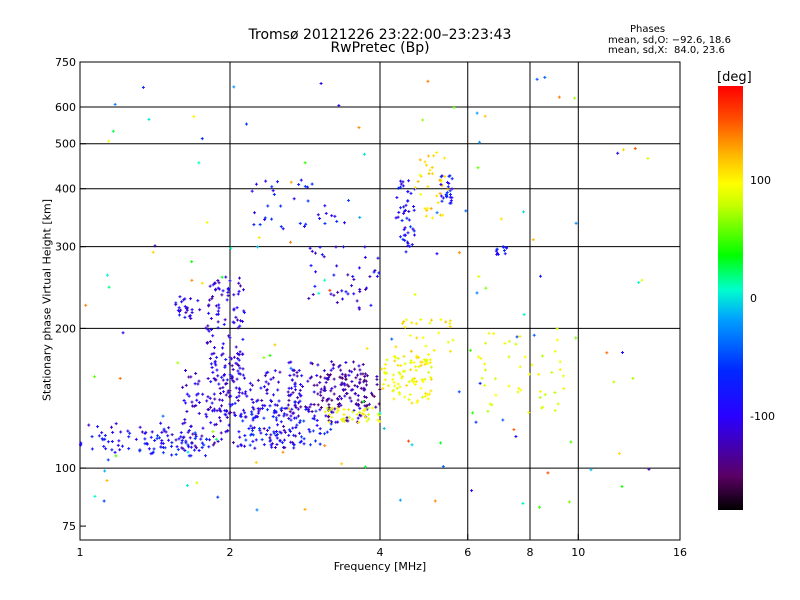 The image size is (800, 600). I want to click on x-axis-label: Frequency [MHz], so click(380, 566).